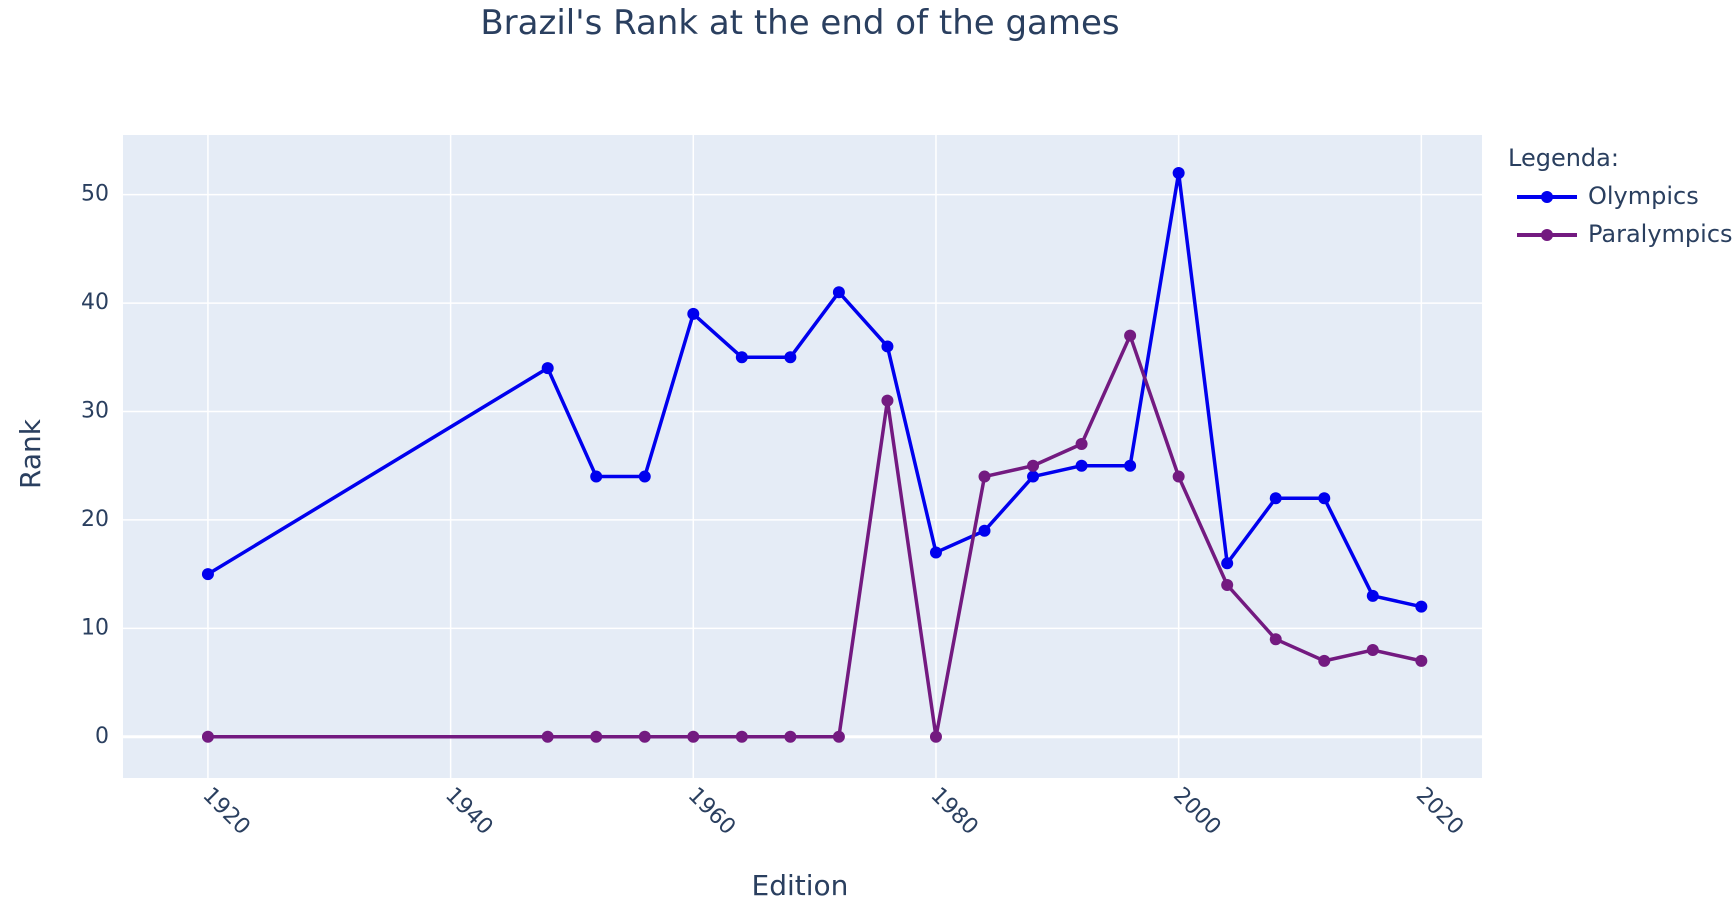 This screenshot has width=1736, height=914. I want to click on y-tick-label: 50, so click(95, 194).